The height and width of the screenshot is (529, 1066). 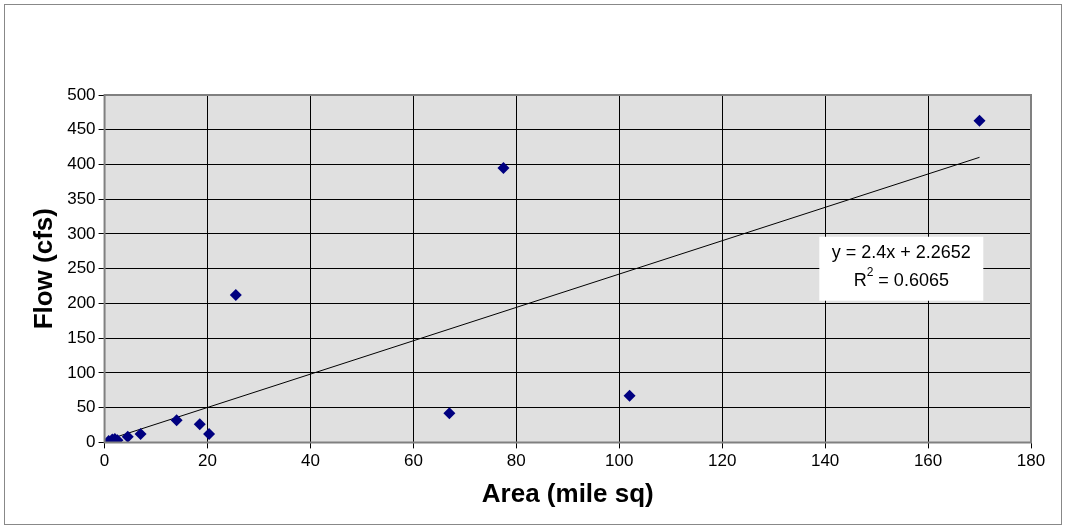 I want to click on x-tick-label: 80, so click(x=516, y=461).